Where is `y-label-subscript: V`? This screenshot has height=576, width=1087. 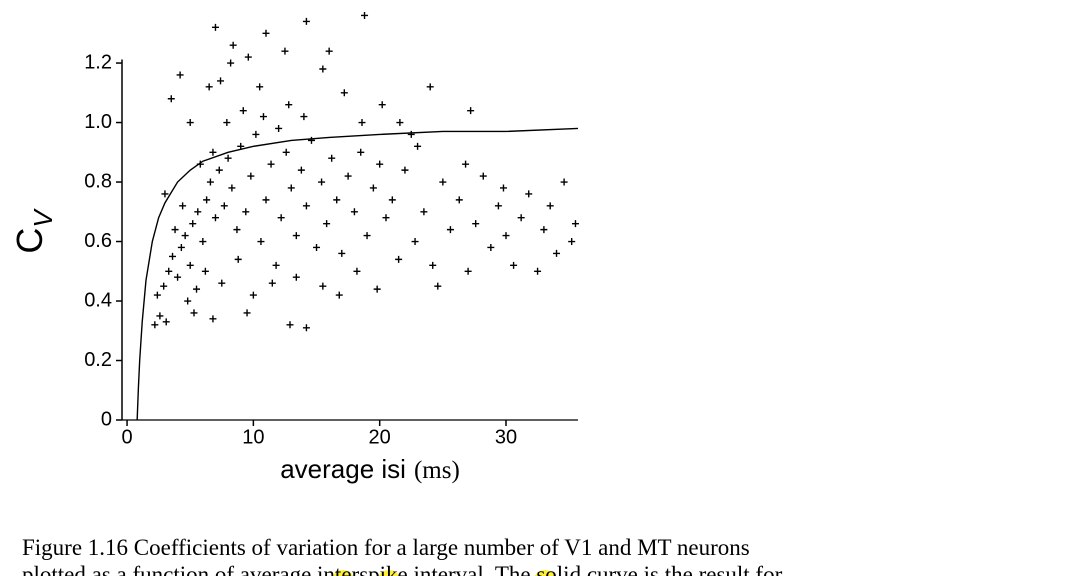
y-label-subscript: V is located at coordinates (43, 218).